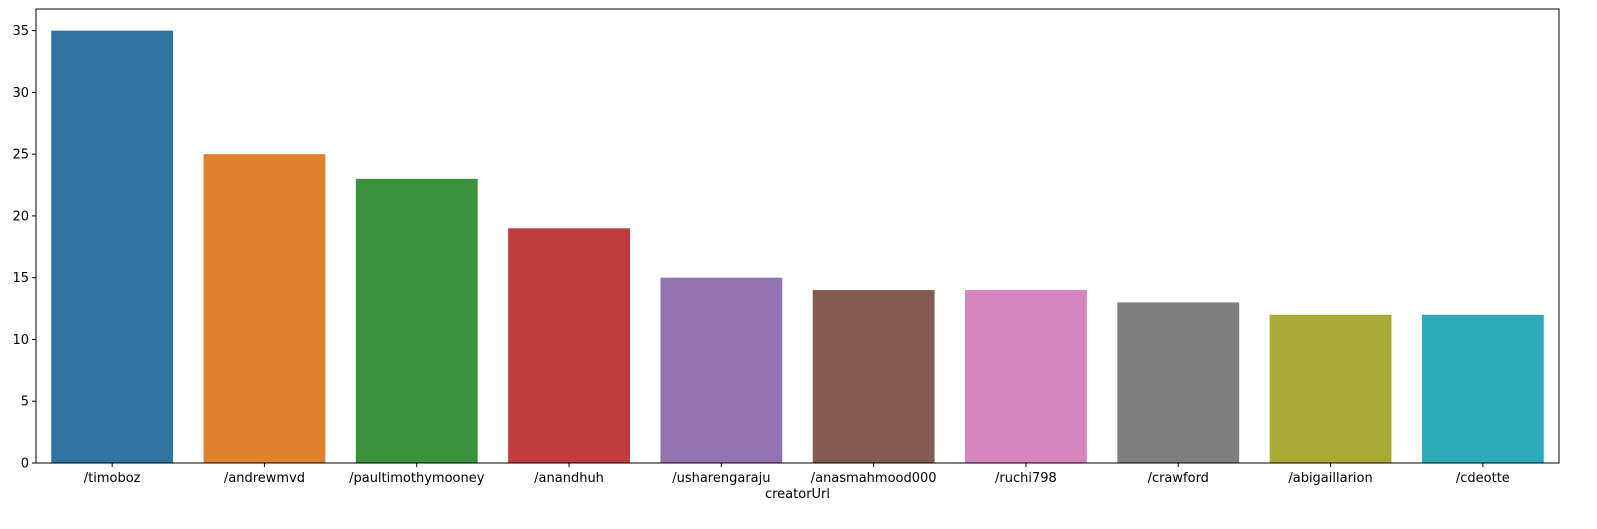 This screenshot has width=1597, height=529. I want to click on y-tick-label: 0, so click(25, 464).